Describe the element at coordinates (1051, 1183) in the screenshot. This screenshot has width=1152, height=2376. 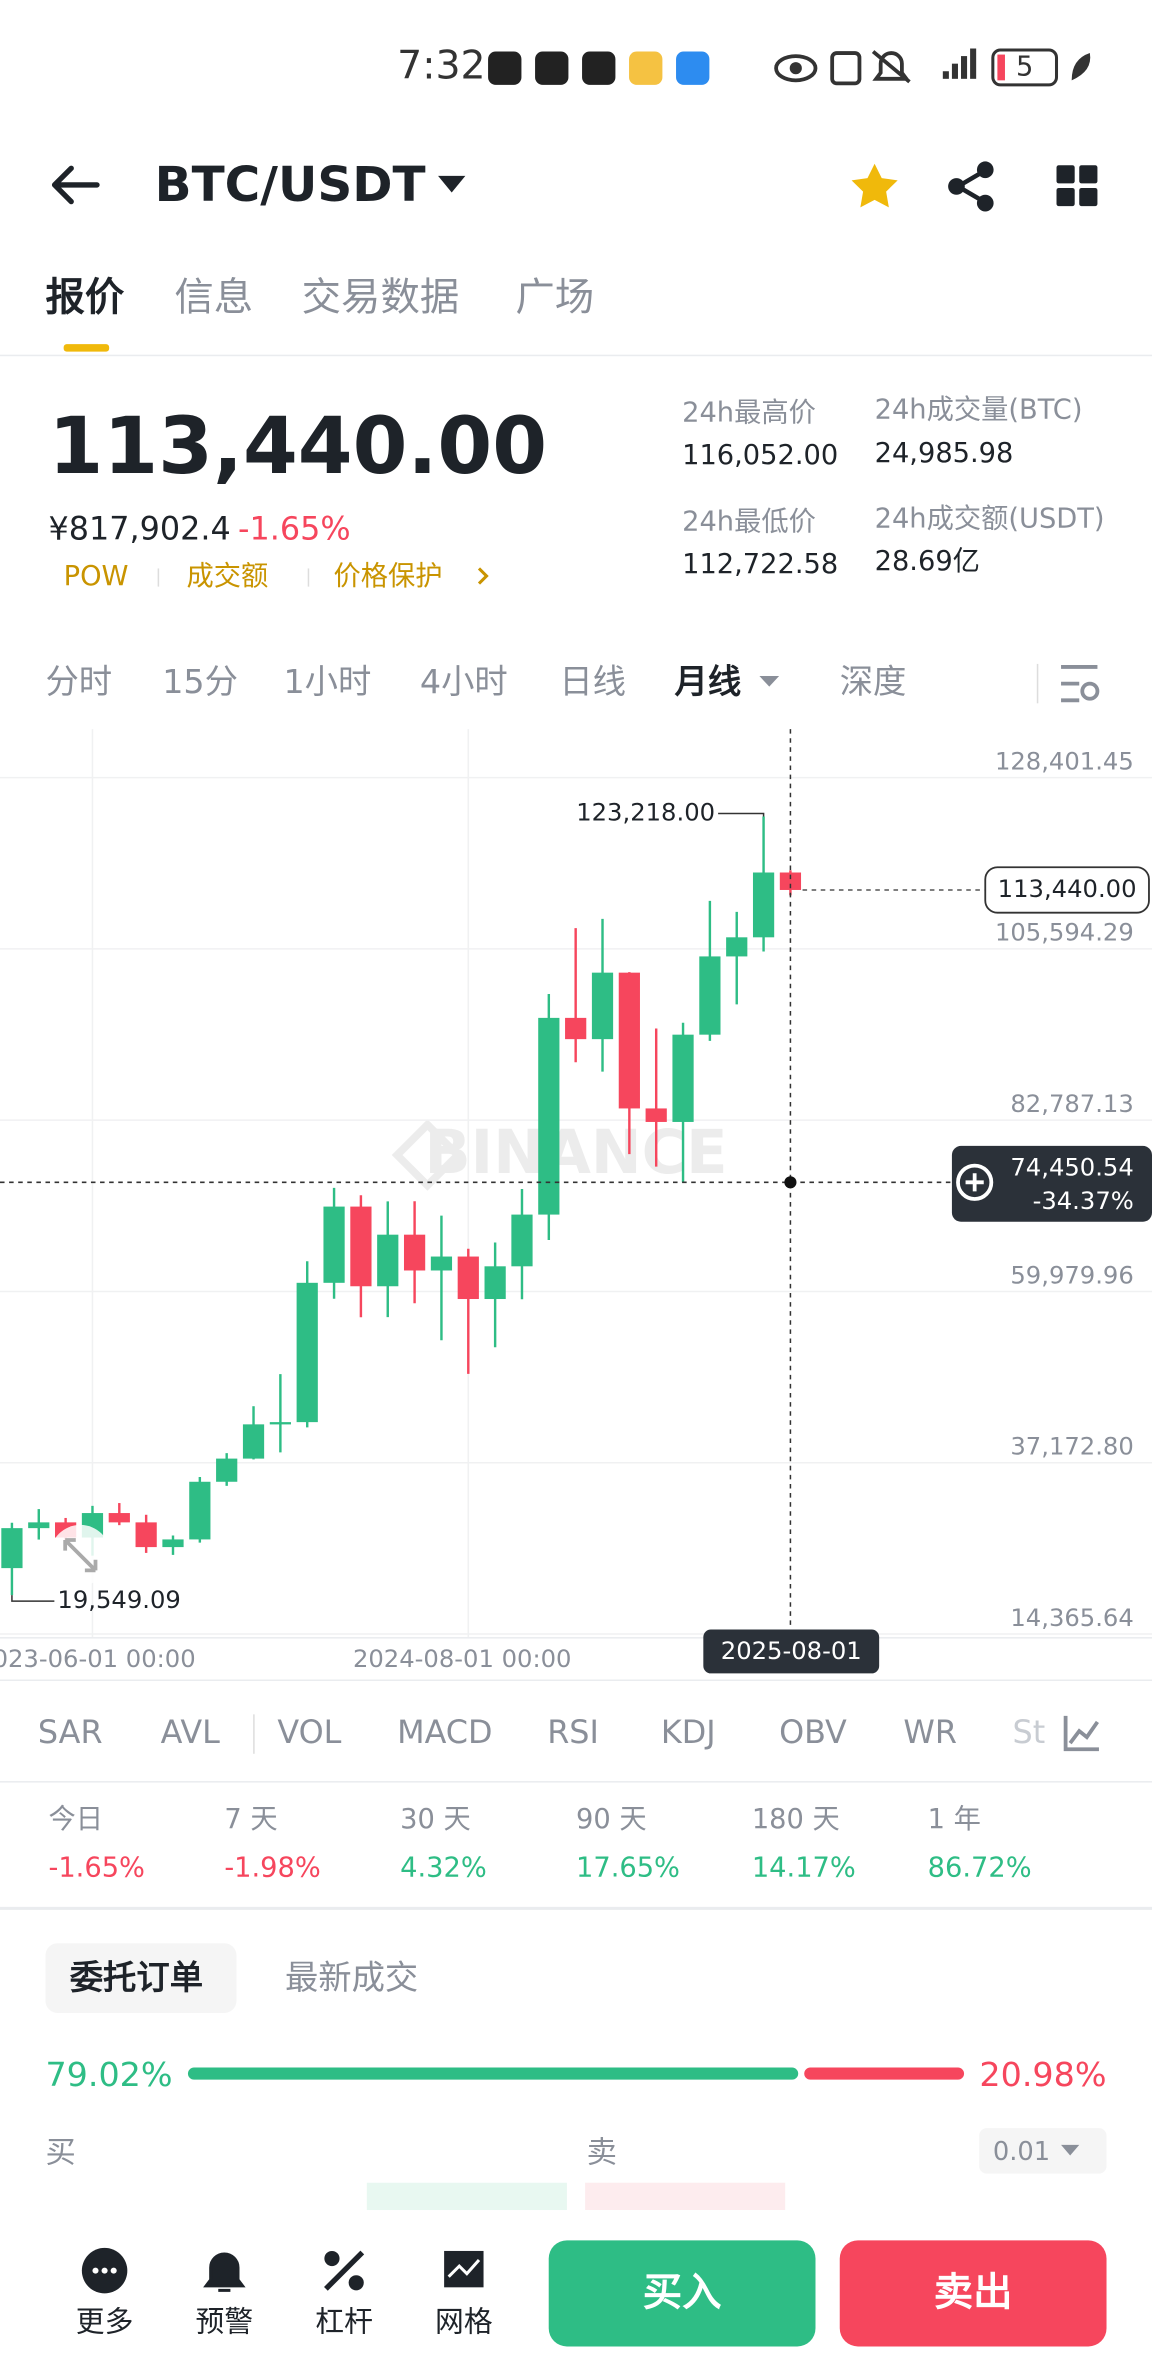
I see `crosshair-y-box` at that location.